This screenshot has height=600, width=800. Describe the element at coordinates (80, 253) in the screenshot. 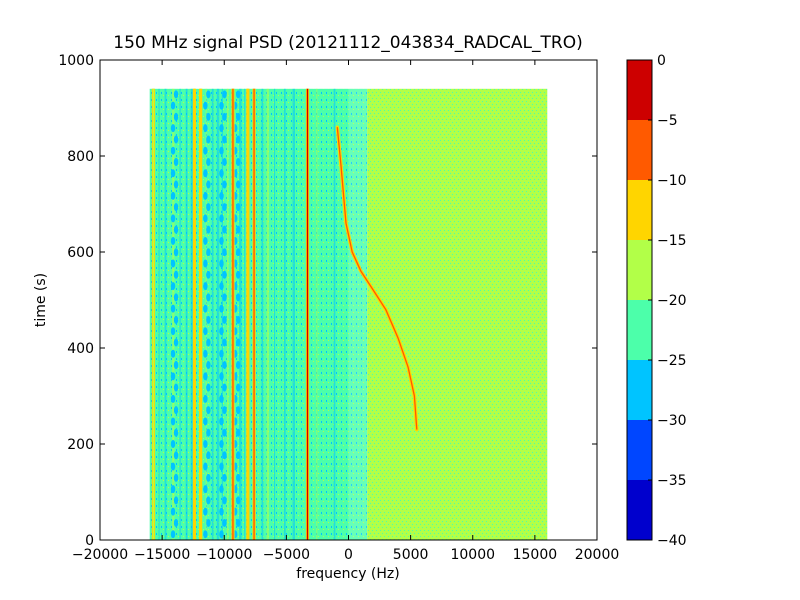

I see `y-tick-label: 600` at that location.